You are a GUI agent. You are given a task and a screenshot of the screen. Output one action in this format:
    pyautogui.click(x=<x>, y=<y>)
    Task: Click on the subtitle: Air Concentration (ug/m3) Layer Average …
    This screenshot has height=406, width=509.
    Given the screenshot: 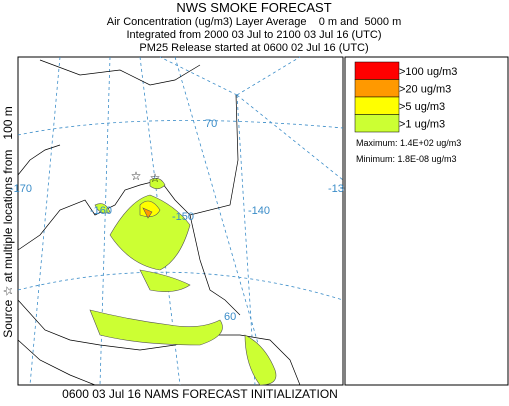 What is the action you would take?
    pyautogui.click(x=254, y=22)
    